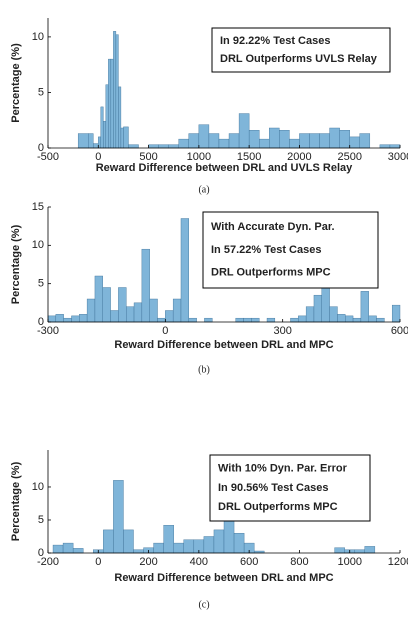 The height and width of the screenshot is (623, 408). Describe the element at coordinates (16, 264) in the screenshot. I see `y-axis-label: Percentage (%)` at that location.